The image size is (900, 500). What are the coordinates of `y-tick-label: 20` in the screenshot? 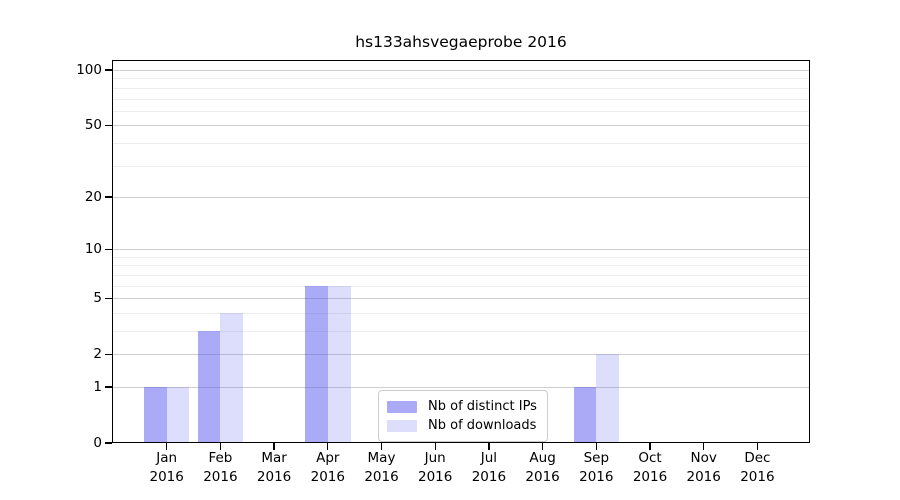 It's located at (93, 196).